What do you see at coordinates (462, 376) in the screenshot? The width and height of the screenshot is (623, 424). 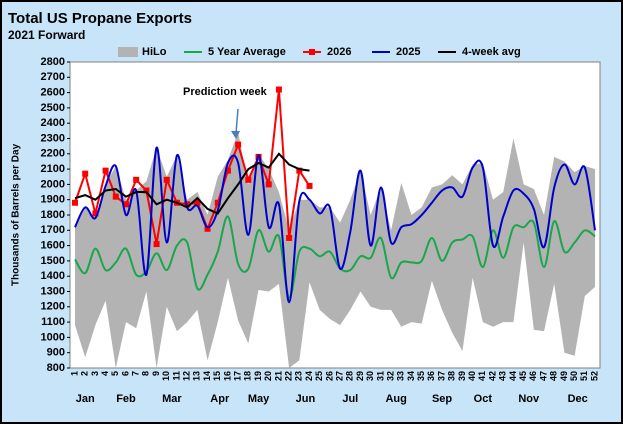 I see `x-tick-label: 39` at bounding box center [462, 376].